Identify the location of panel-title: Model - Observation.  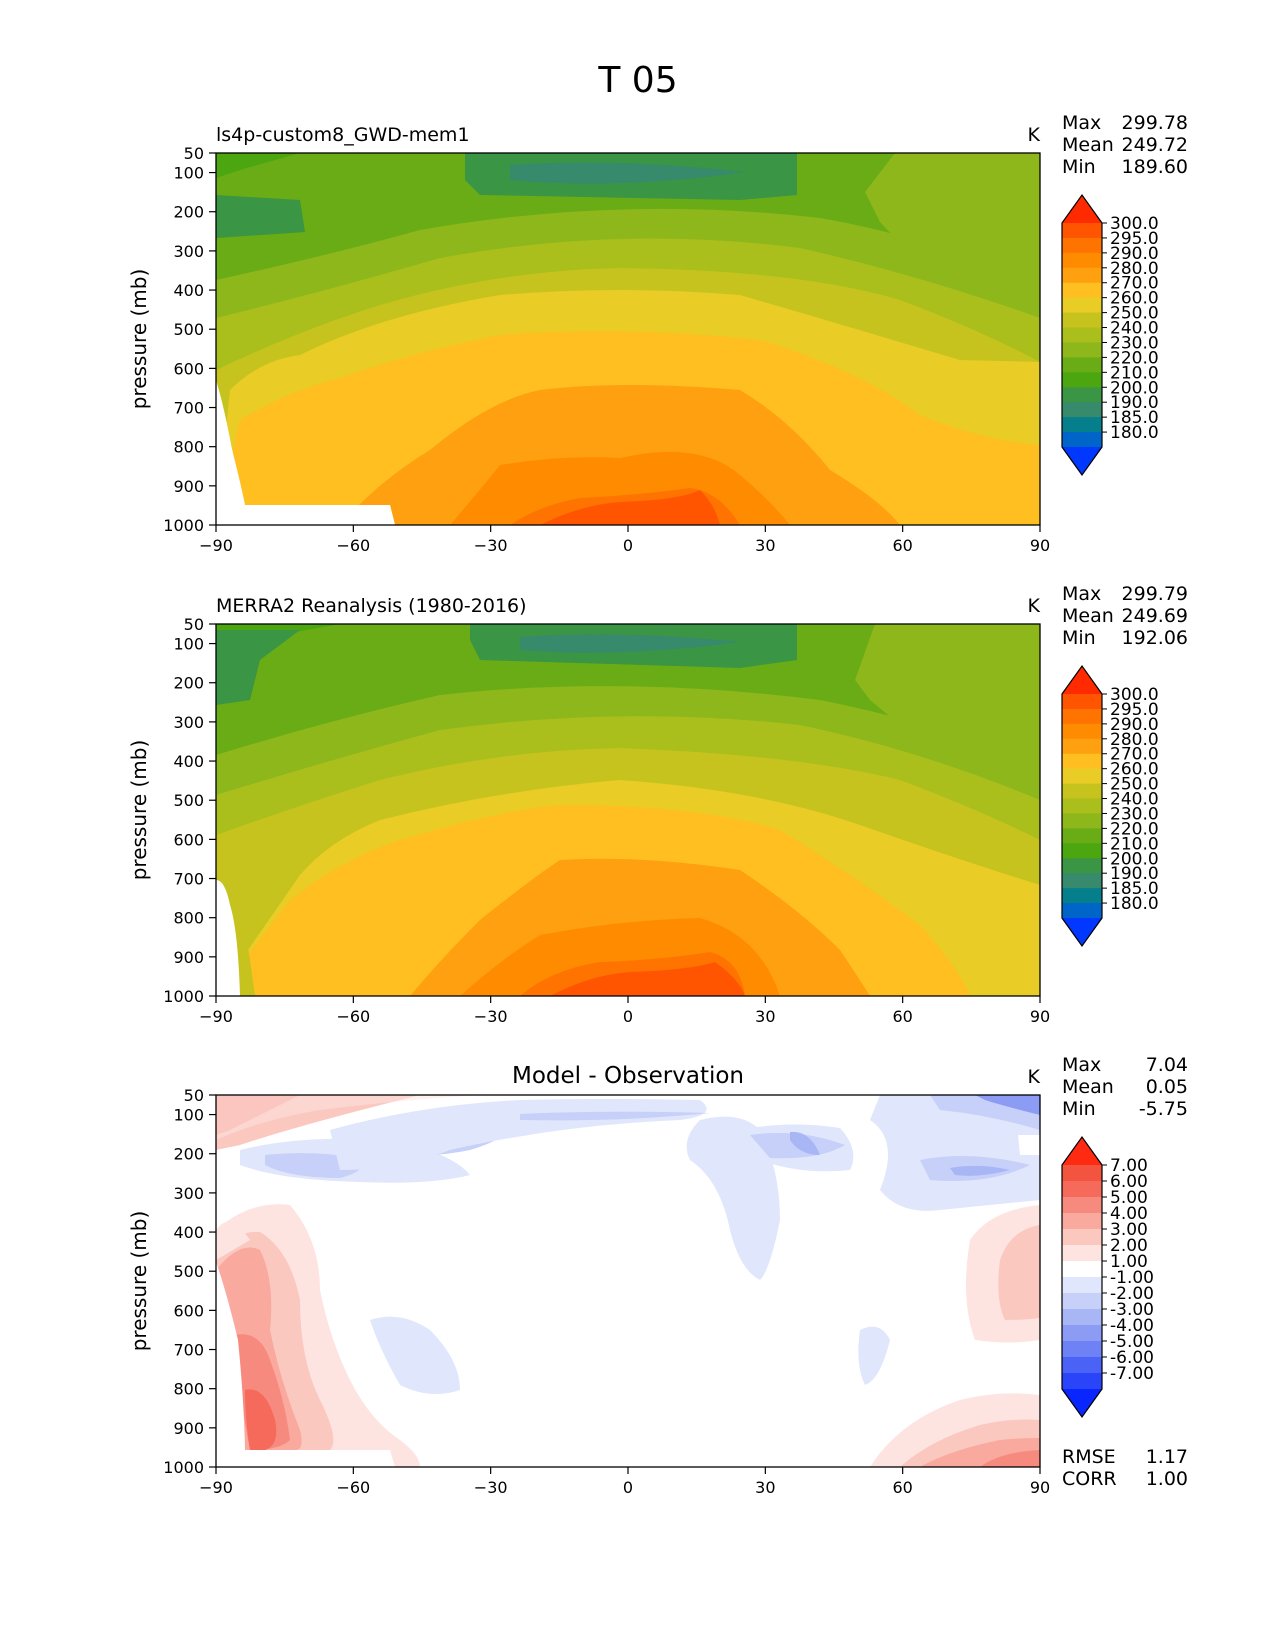
(628, 1076).